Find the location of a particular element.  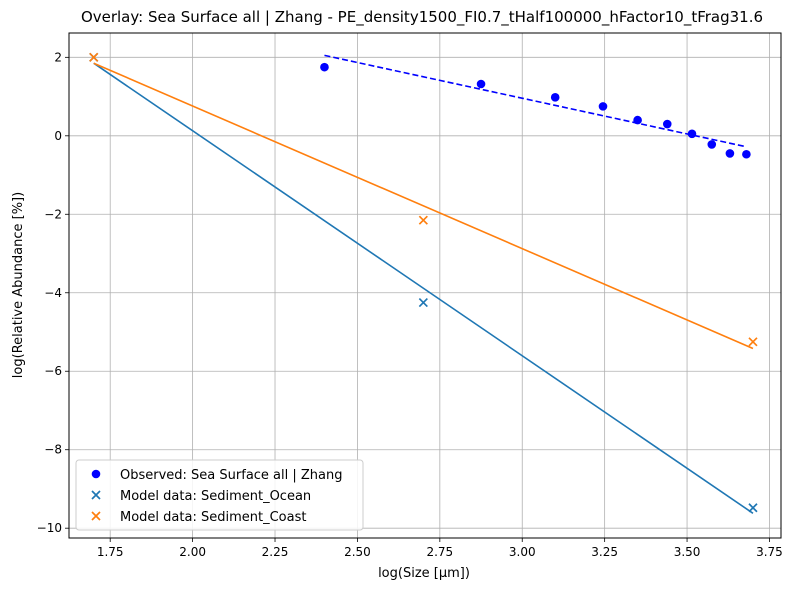

y-tick-label: −4 is located at coordinates (53, 293).